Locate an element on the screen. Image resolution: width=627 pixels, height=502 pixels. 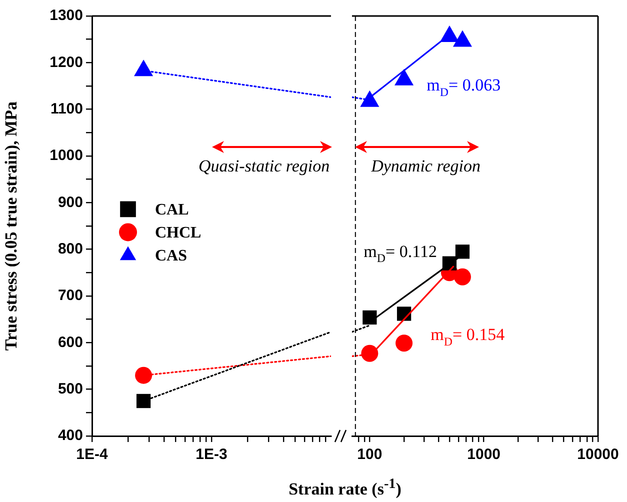
legend-label: CAL is located at coordinates (172, 209).